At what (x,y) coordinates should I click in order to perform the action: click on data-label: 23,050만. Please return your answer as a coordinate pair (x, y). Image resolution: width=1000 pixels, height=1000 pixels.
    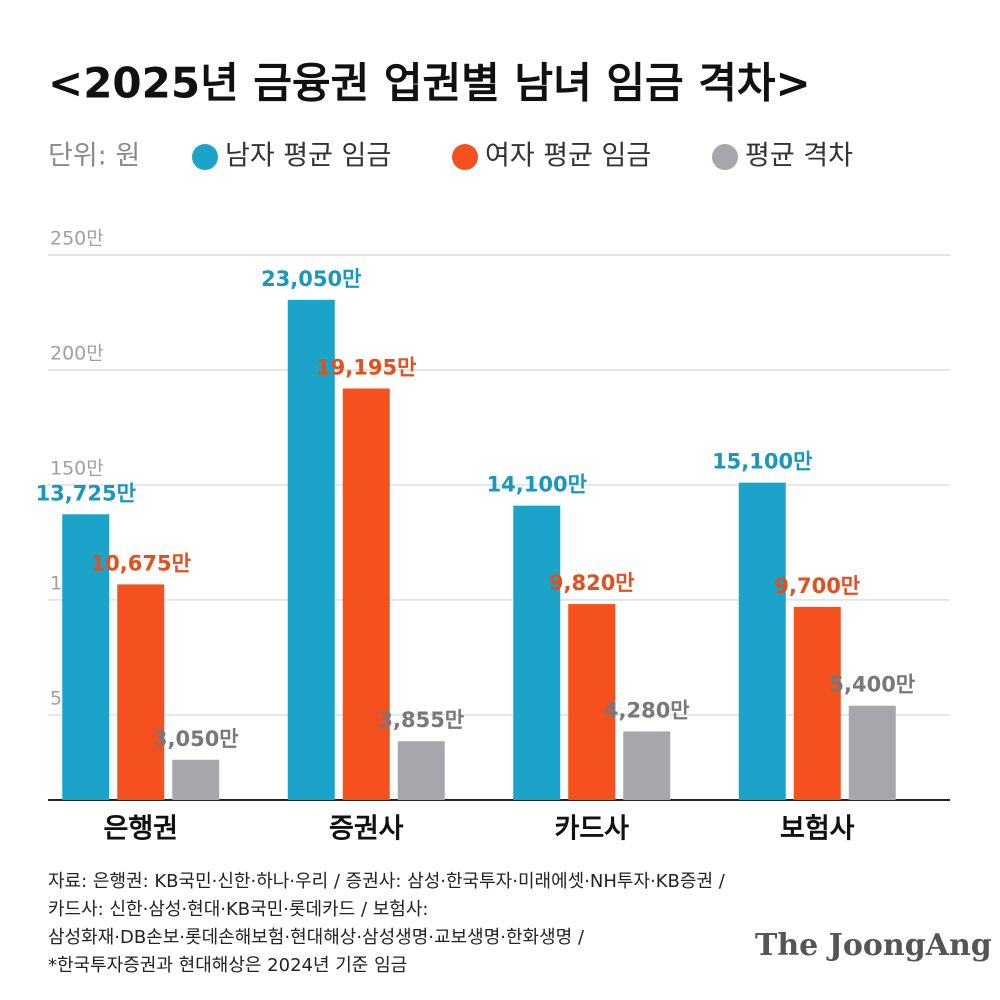
    Looking at the image, I should click on (311, 279).